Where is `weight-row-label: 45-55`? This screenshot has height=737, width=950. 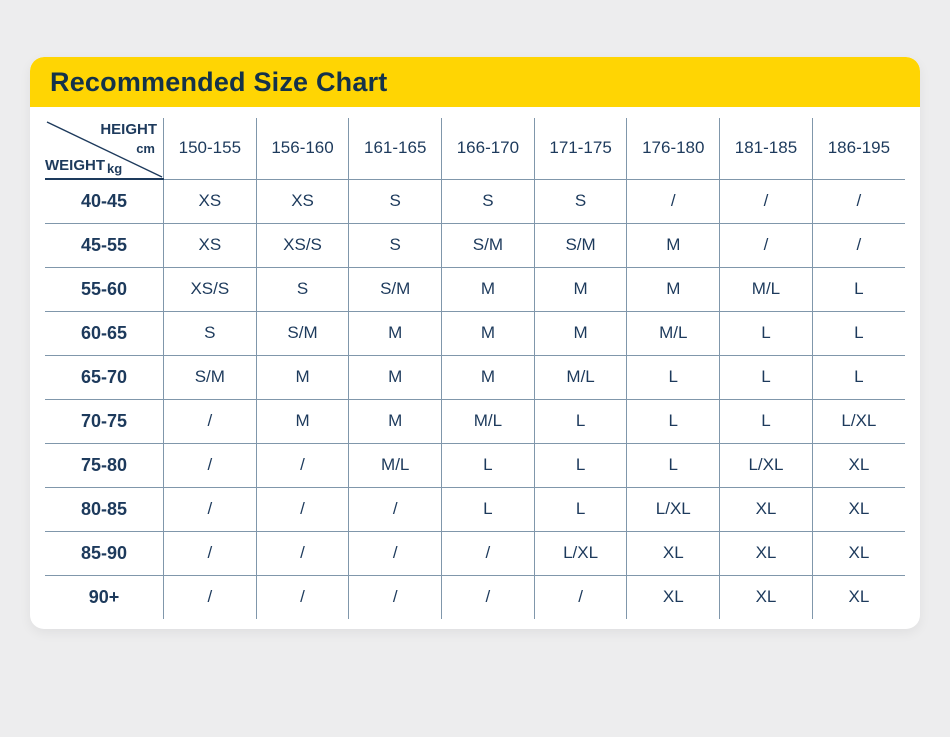 weight-row-label: 45-55 is located at coordinates (104, 245).